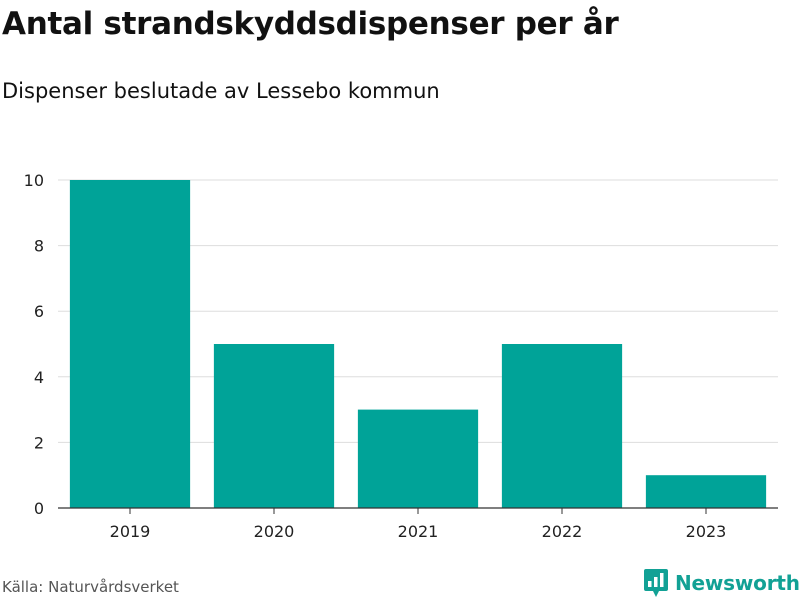  Describe the element at coordinates (39, 442) in the screenshot. I see `y-tick-label: 2` at that location.